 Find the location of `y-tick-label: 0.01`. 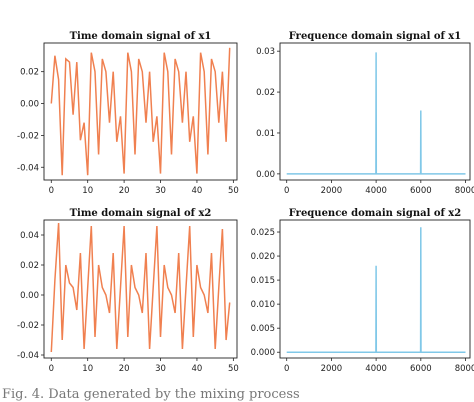

y-tick-label: 0.01 is located at coordinates (265, 134).